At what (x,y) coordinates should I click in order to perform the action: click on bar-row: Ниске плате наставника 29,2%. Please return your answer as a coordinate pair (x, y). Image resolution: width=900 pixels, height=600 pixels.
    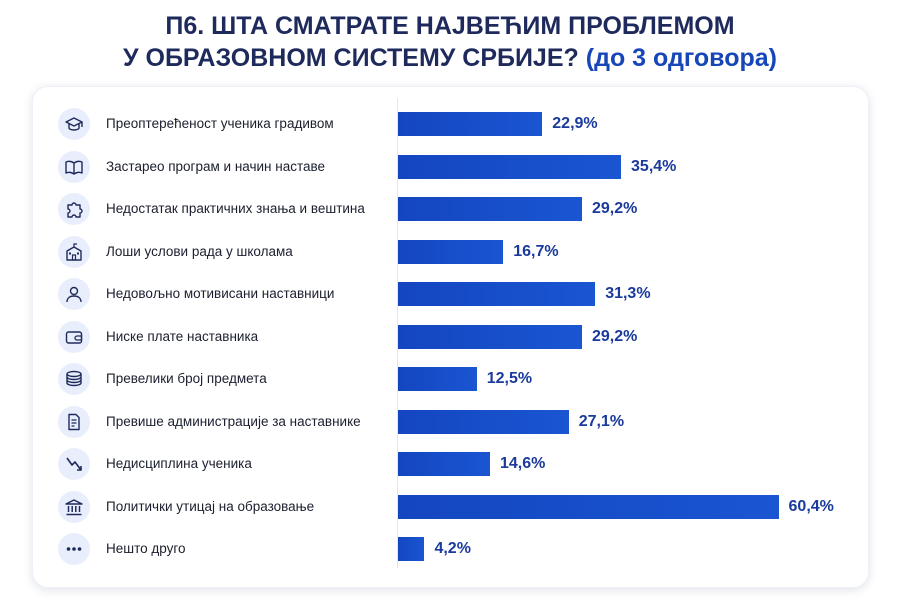
    Looking at the image, I should click on (450, 337).